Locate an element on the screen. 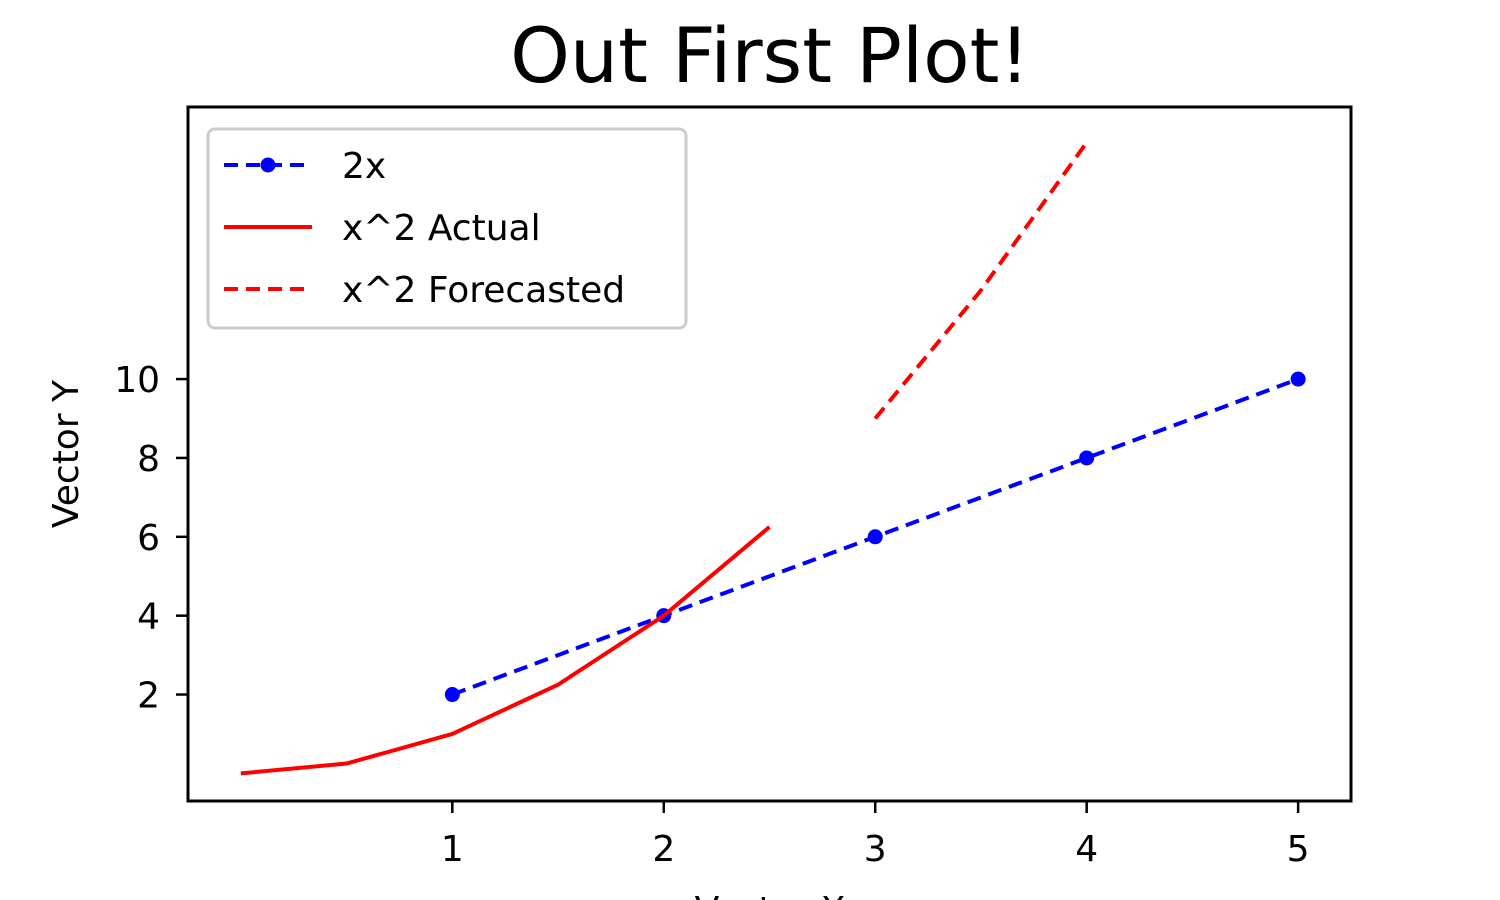 Image resolution: width=1500 pixels, height=900 pixels. y-tick-label: 6 is located at coordinates (148, 538).